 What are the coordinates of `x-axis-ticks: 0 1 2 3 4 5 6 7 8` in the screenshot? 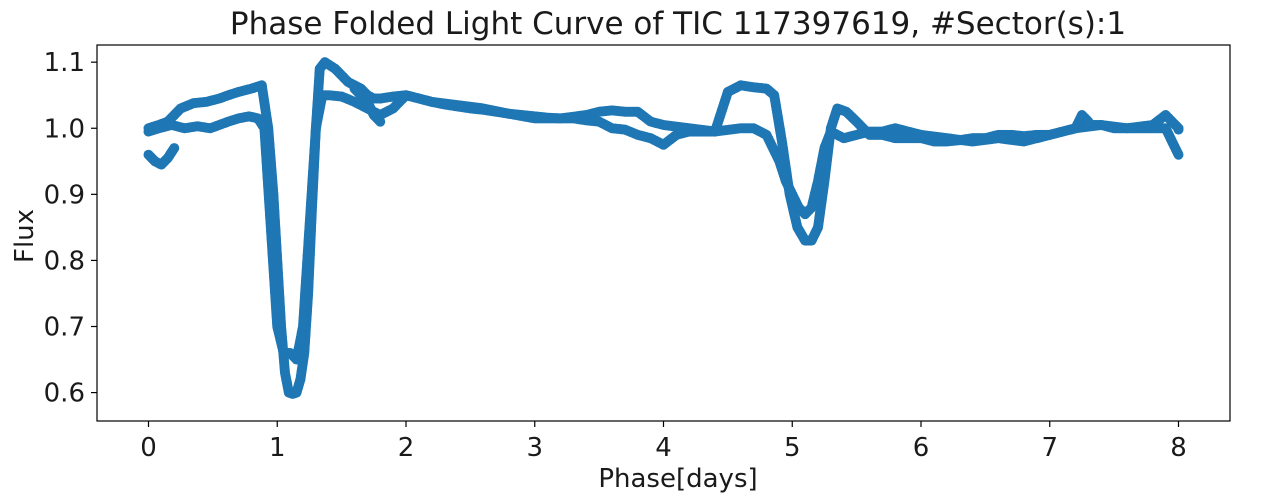 It's located at (663, 442).